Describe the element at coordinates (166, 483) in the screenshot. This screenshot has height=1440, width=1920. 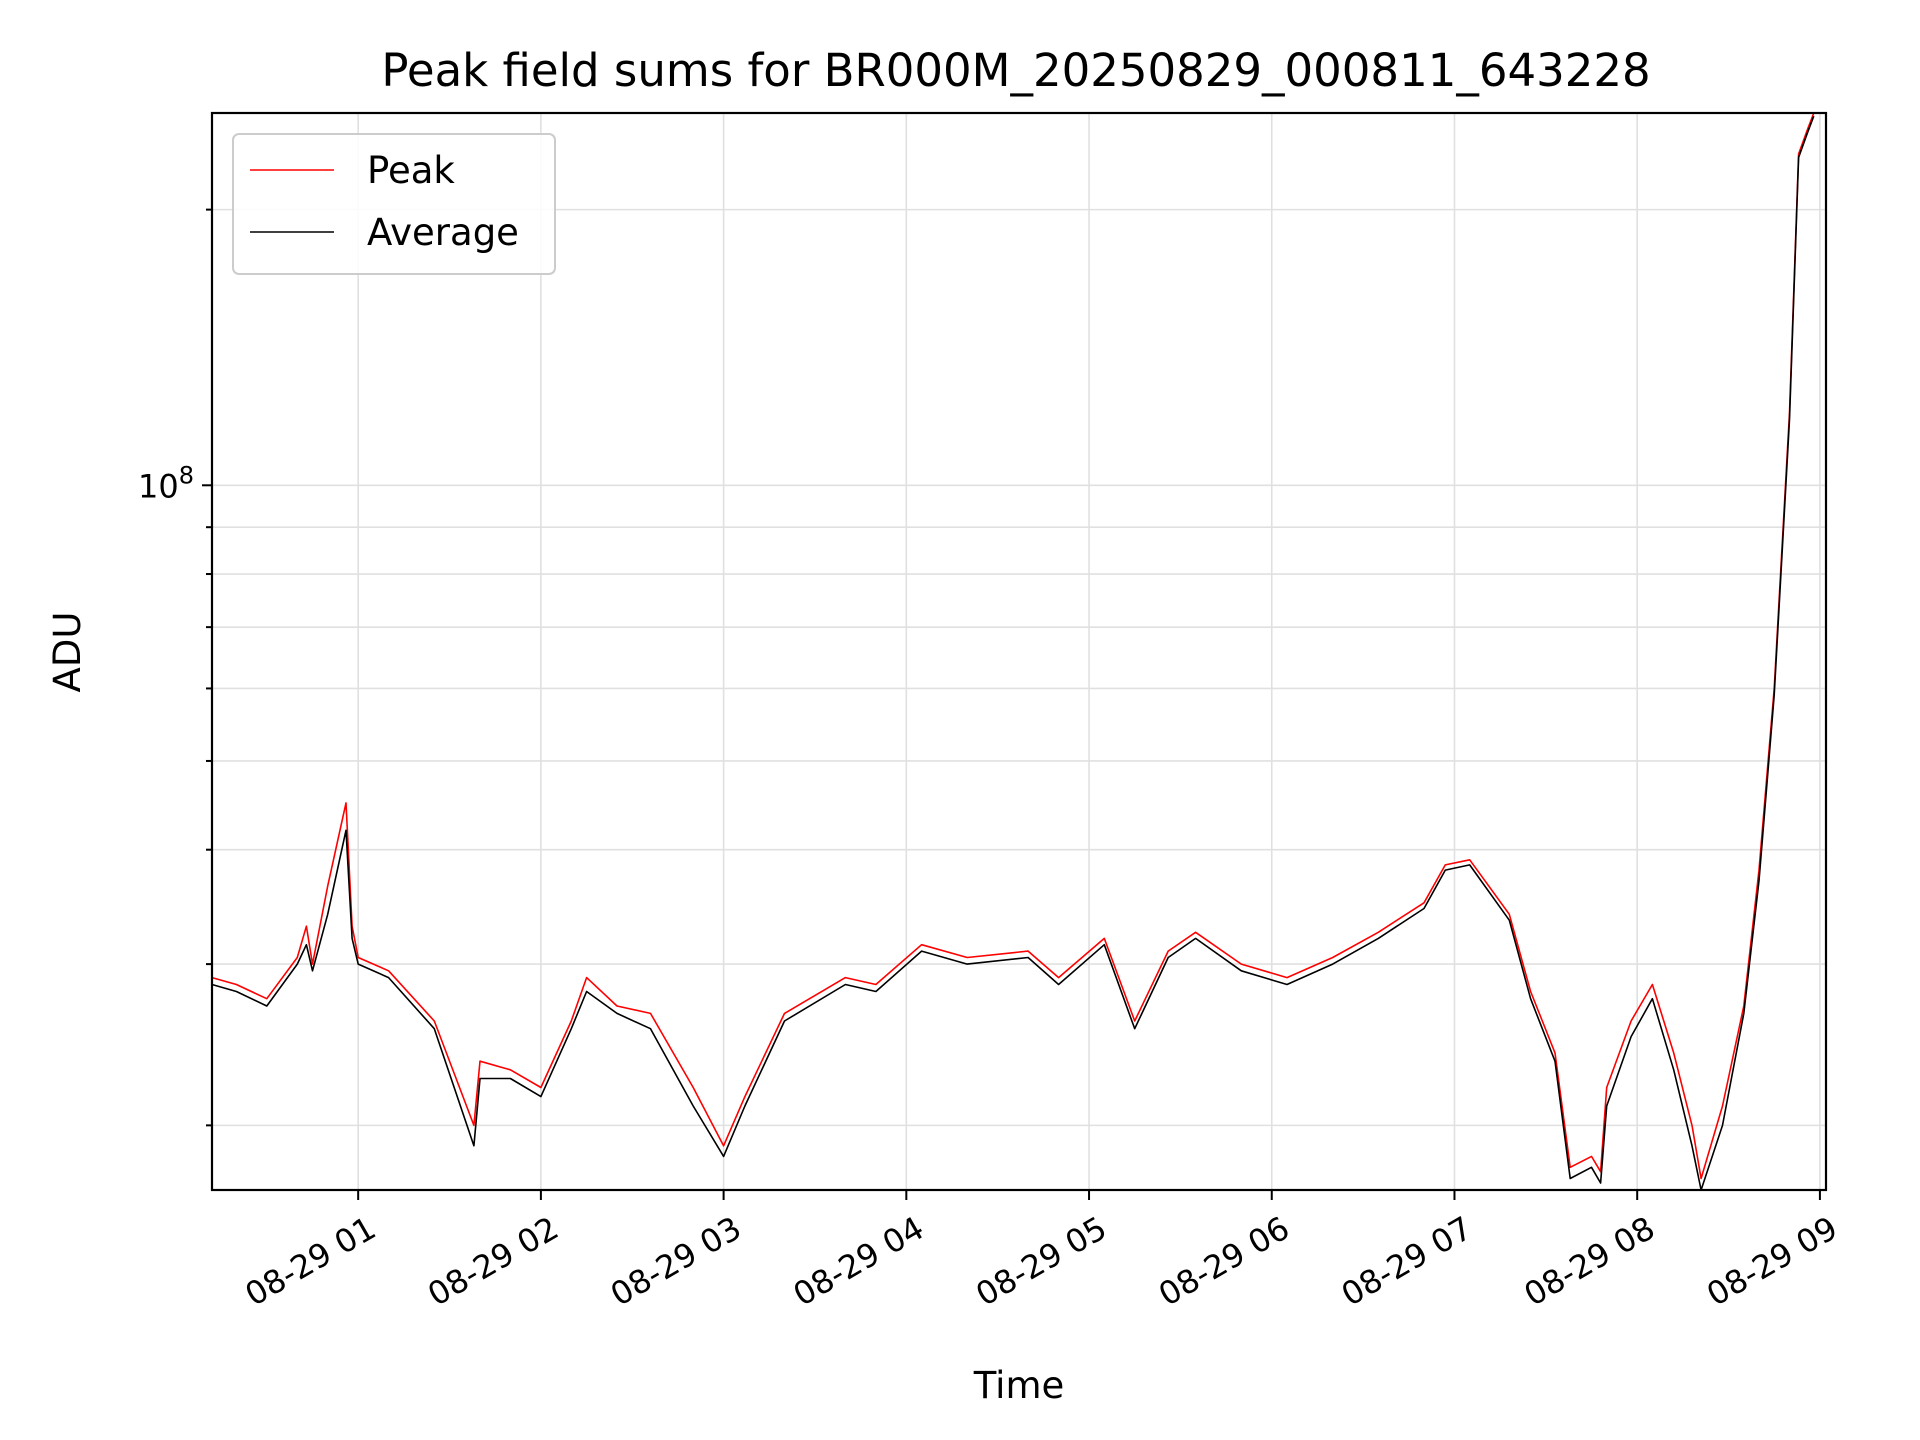
I see `y-tick-label: 108` at that location.